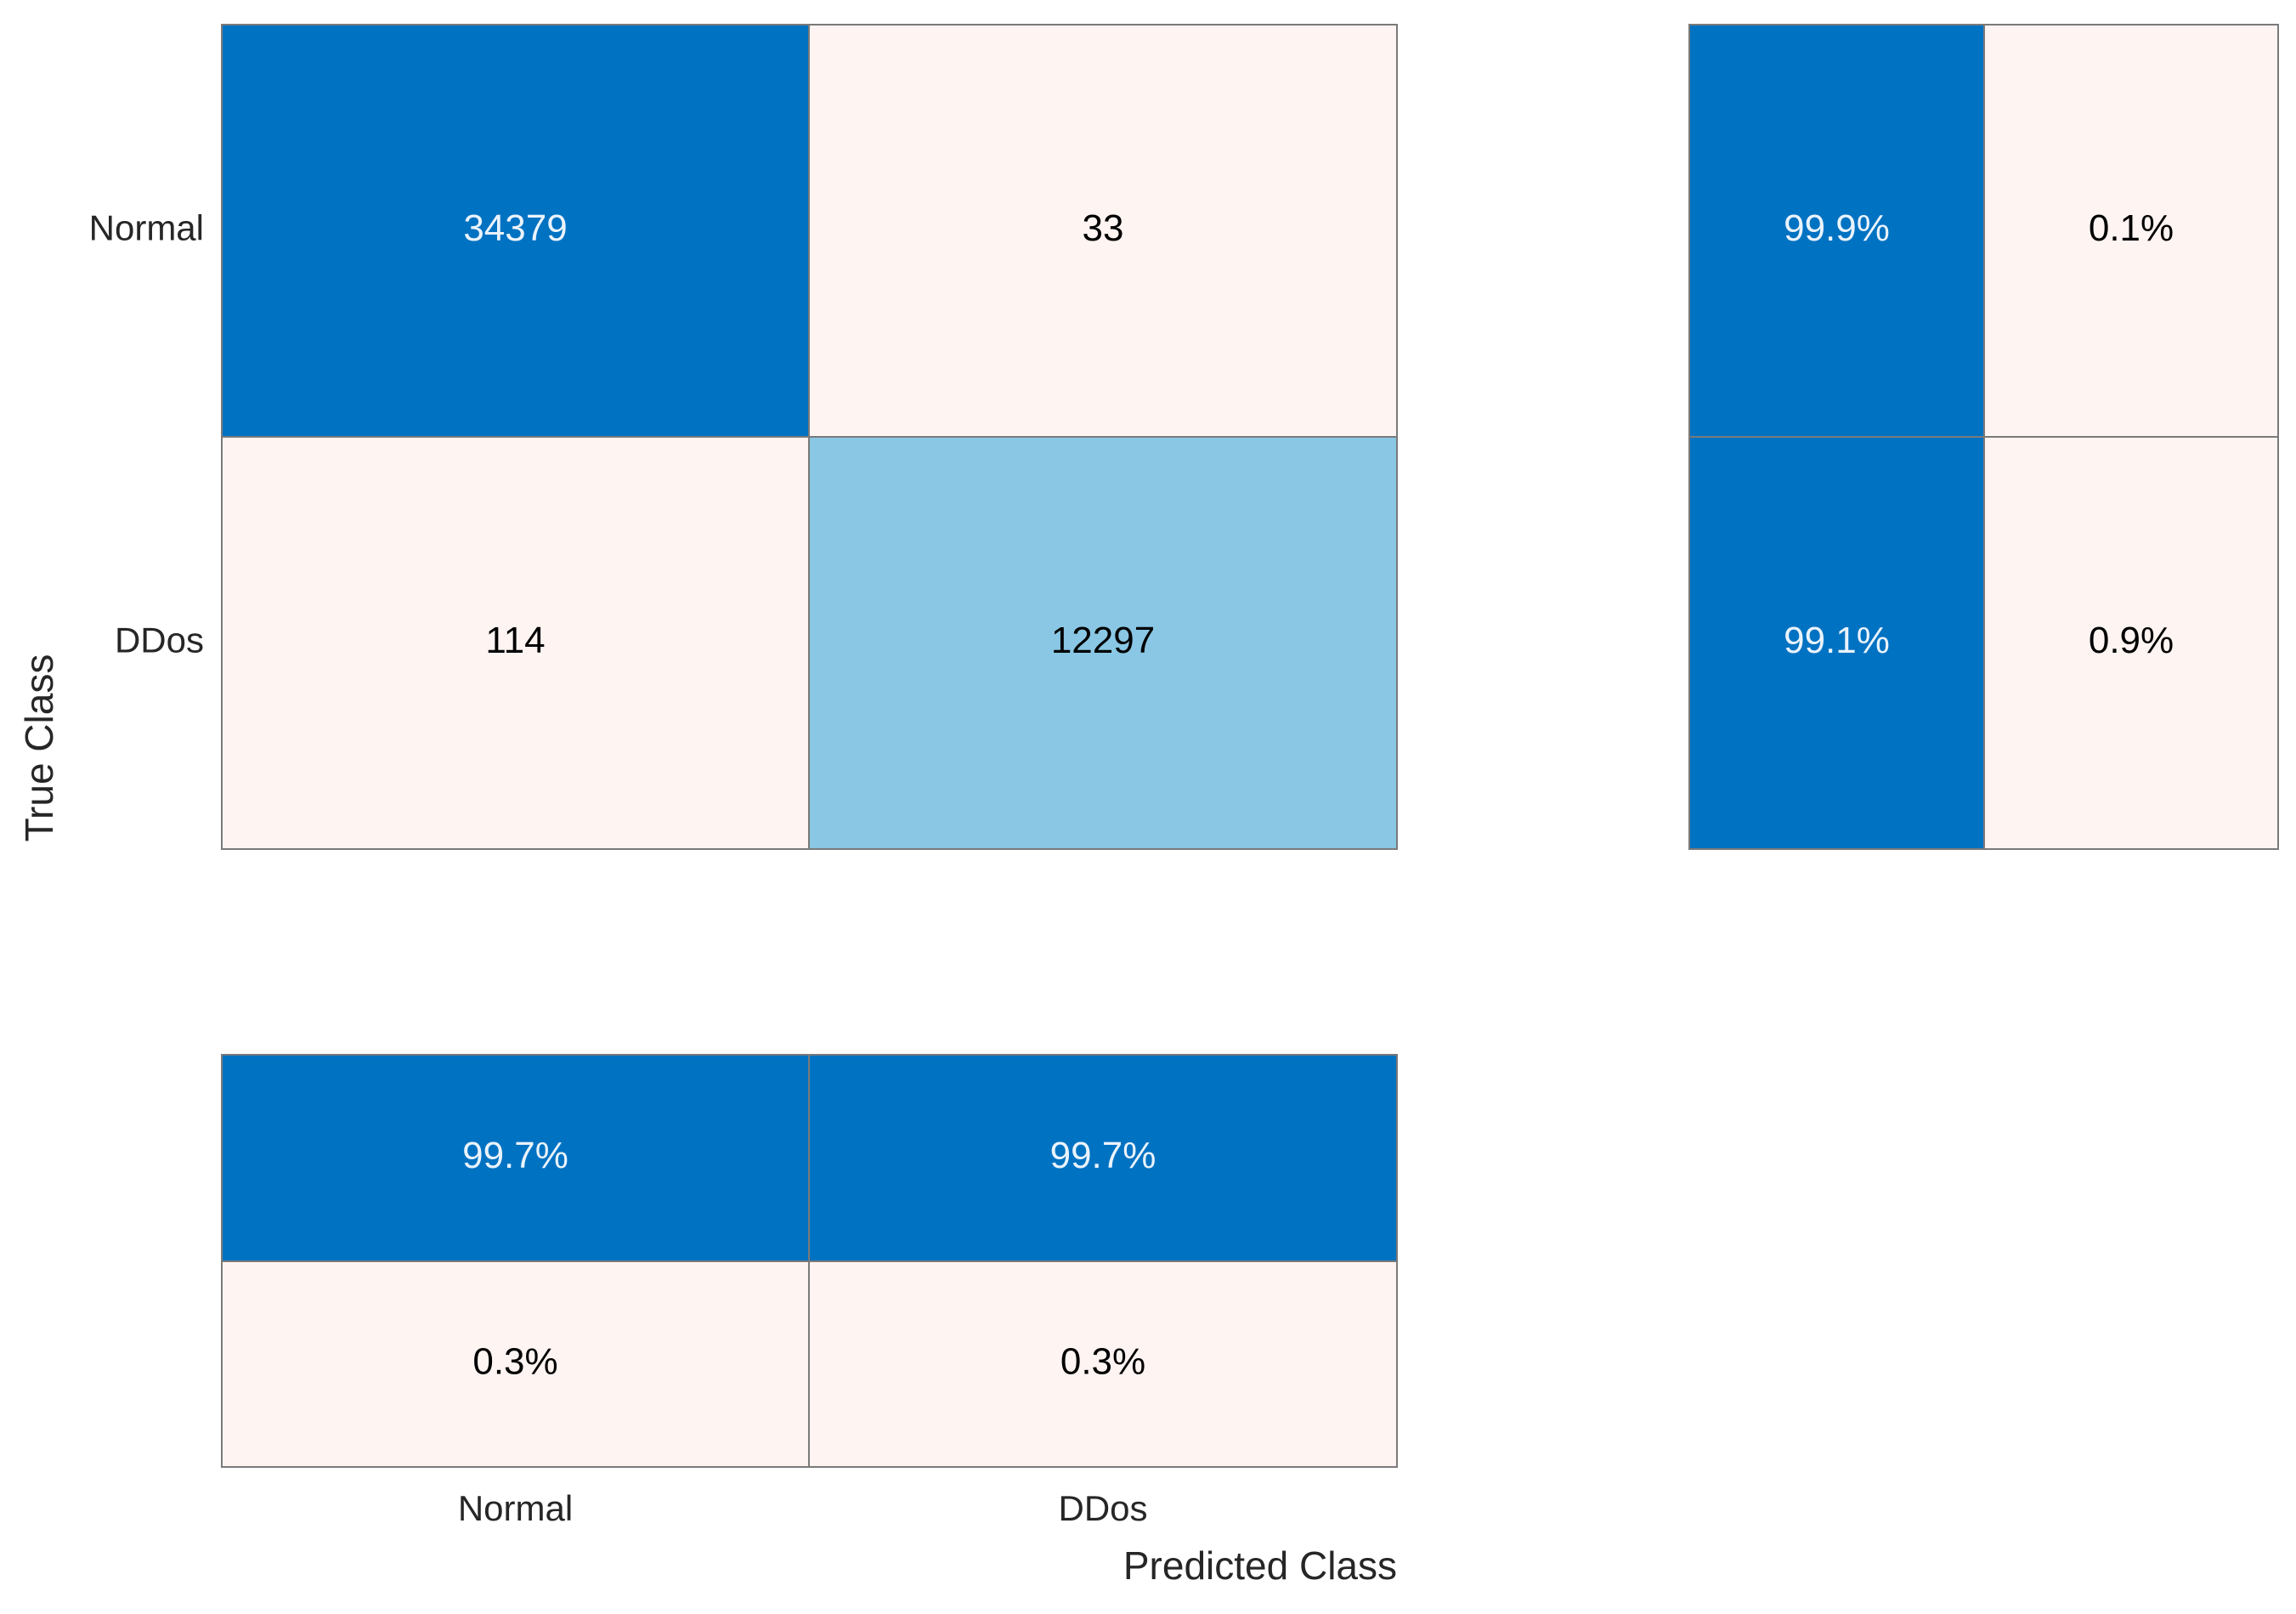  I want to click on row-summary-value: 99.9%, so click(1837, 228).